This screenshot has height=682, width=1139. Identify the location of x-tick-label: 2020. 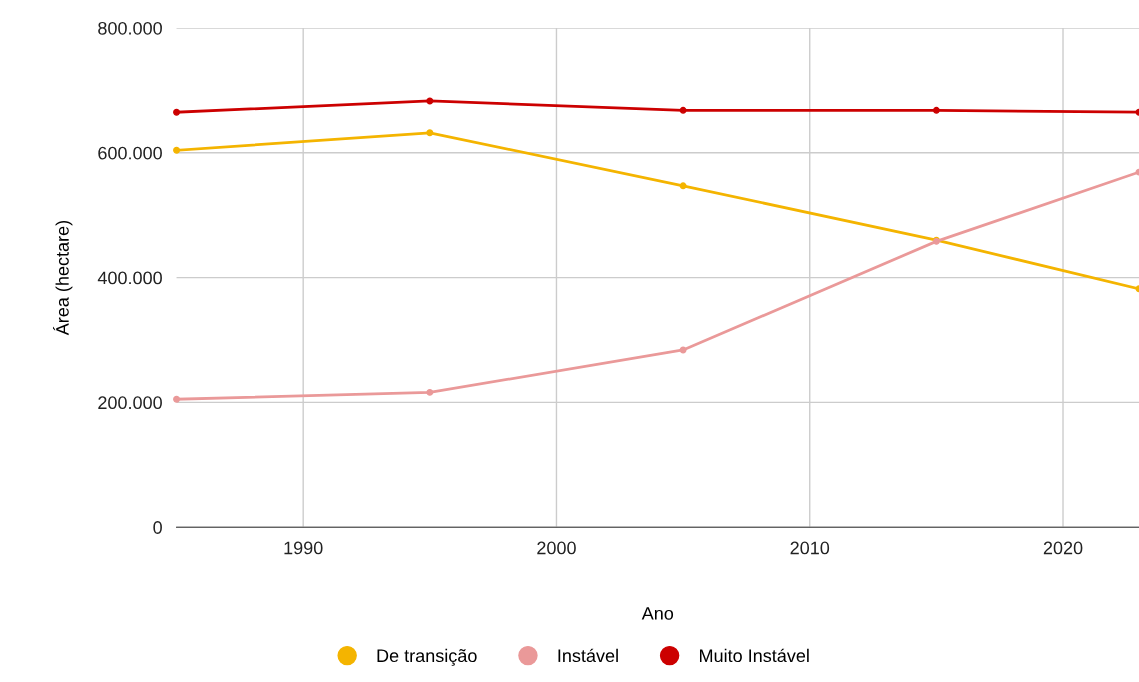
(1063, 548).